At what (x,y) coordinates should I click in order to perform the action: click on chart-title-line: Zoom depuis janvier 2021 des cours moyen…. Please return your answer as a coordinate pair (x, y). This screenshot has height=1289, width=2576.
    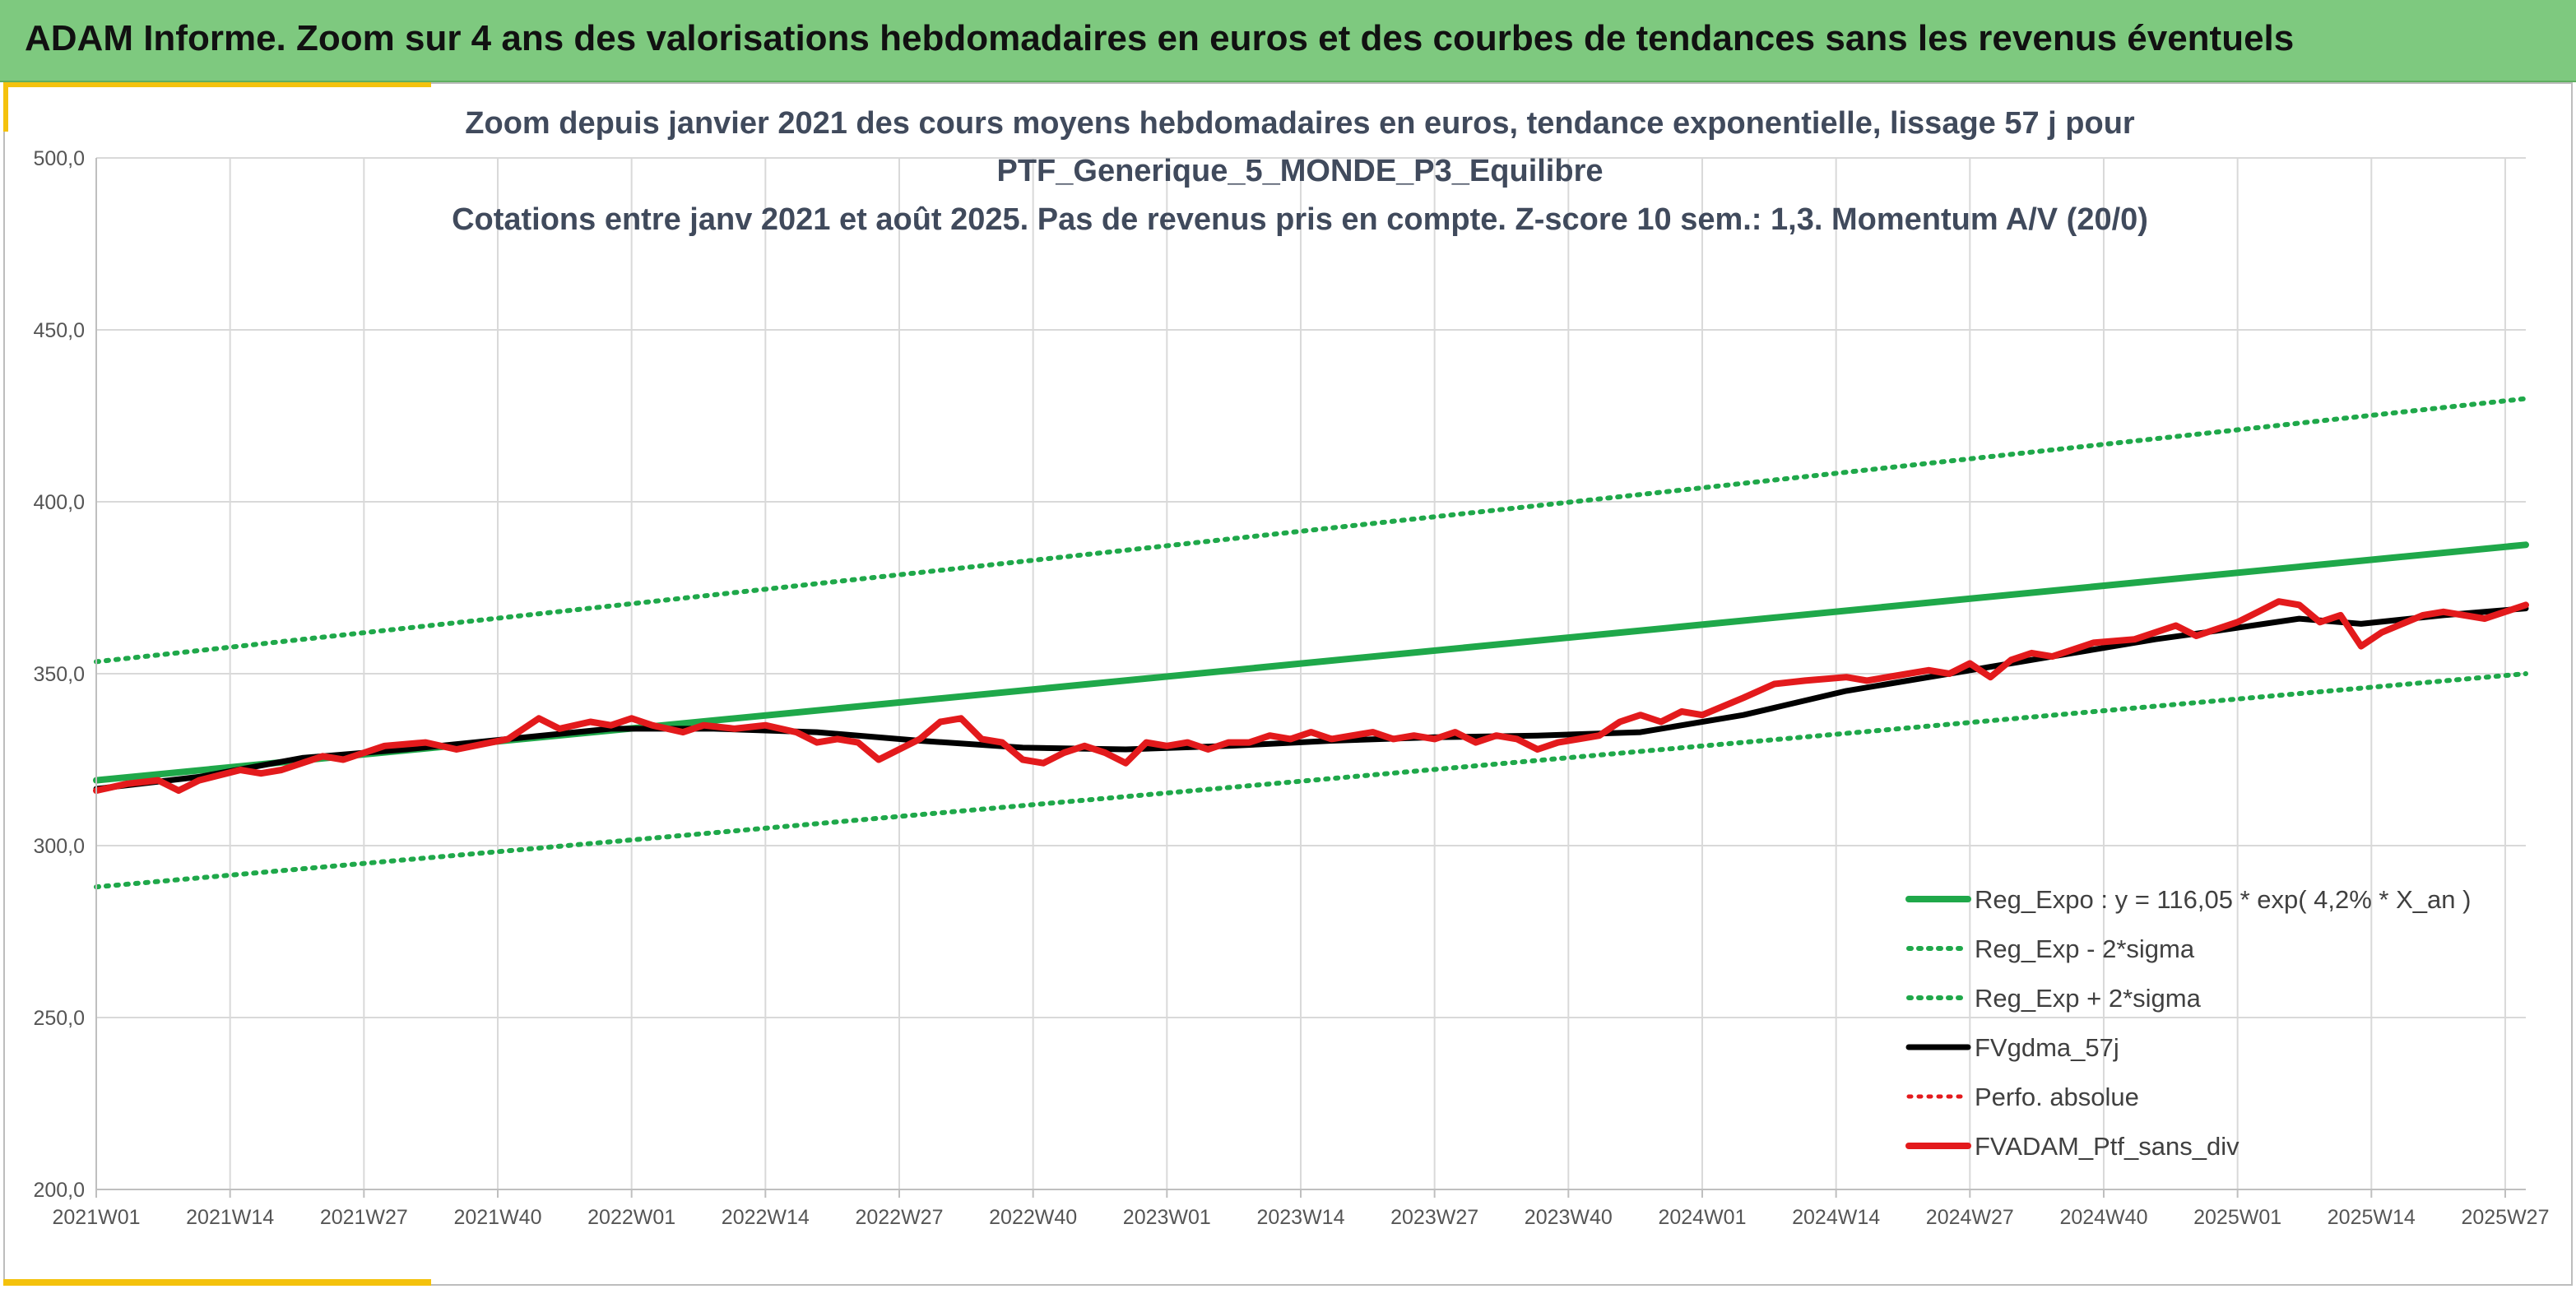
    Looking at the image, I should click on (1300, 123).